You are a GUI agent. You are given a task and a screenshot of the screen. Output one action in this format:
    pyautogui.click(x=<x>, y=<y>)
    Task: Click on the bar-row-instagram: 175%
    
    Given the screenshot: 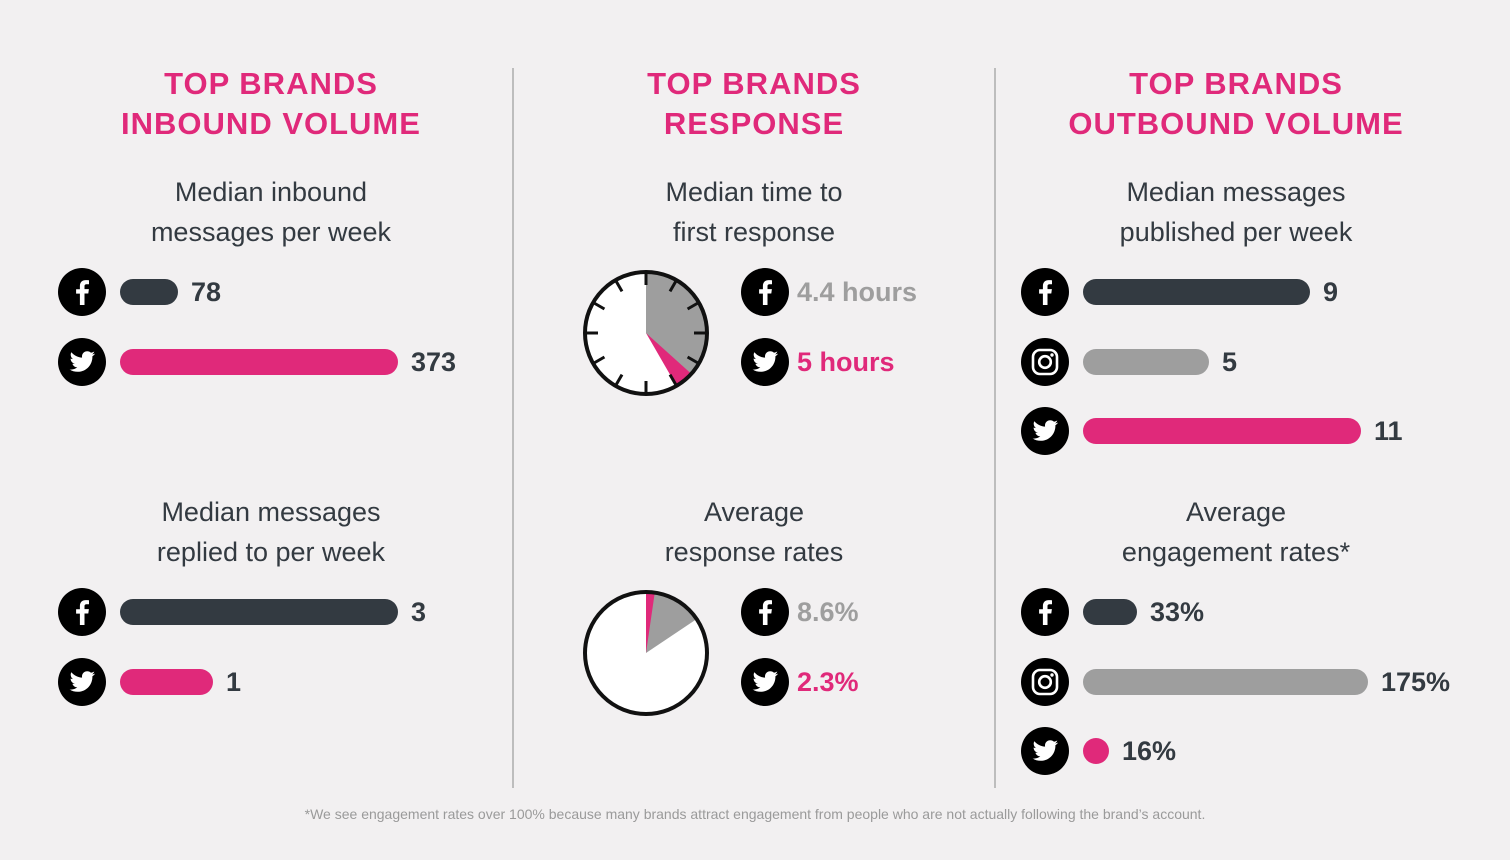 What is the action you would take?
    pyautogui.click(x=1235, y=682)
    